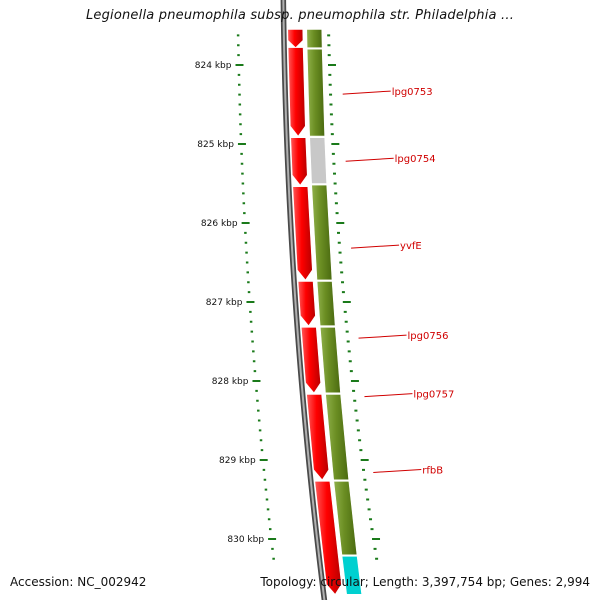 This screenshot has width=600, height=600. I want to click on gene-label: lpg0756, so click(428, 336).